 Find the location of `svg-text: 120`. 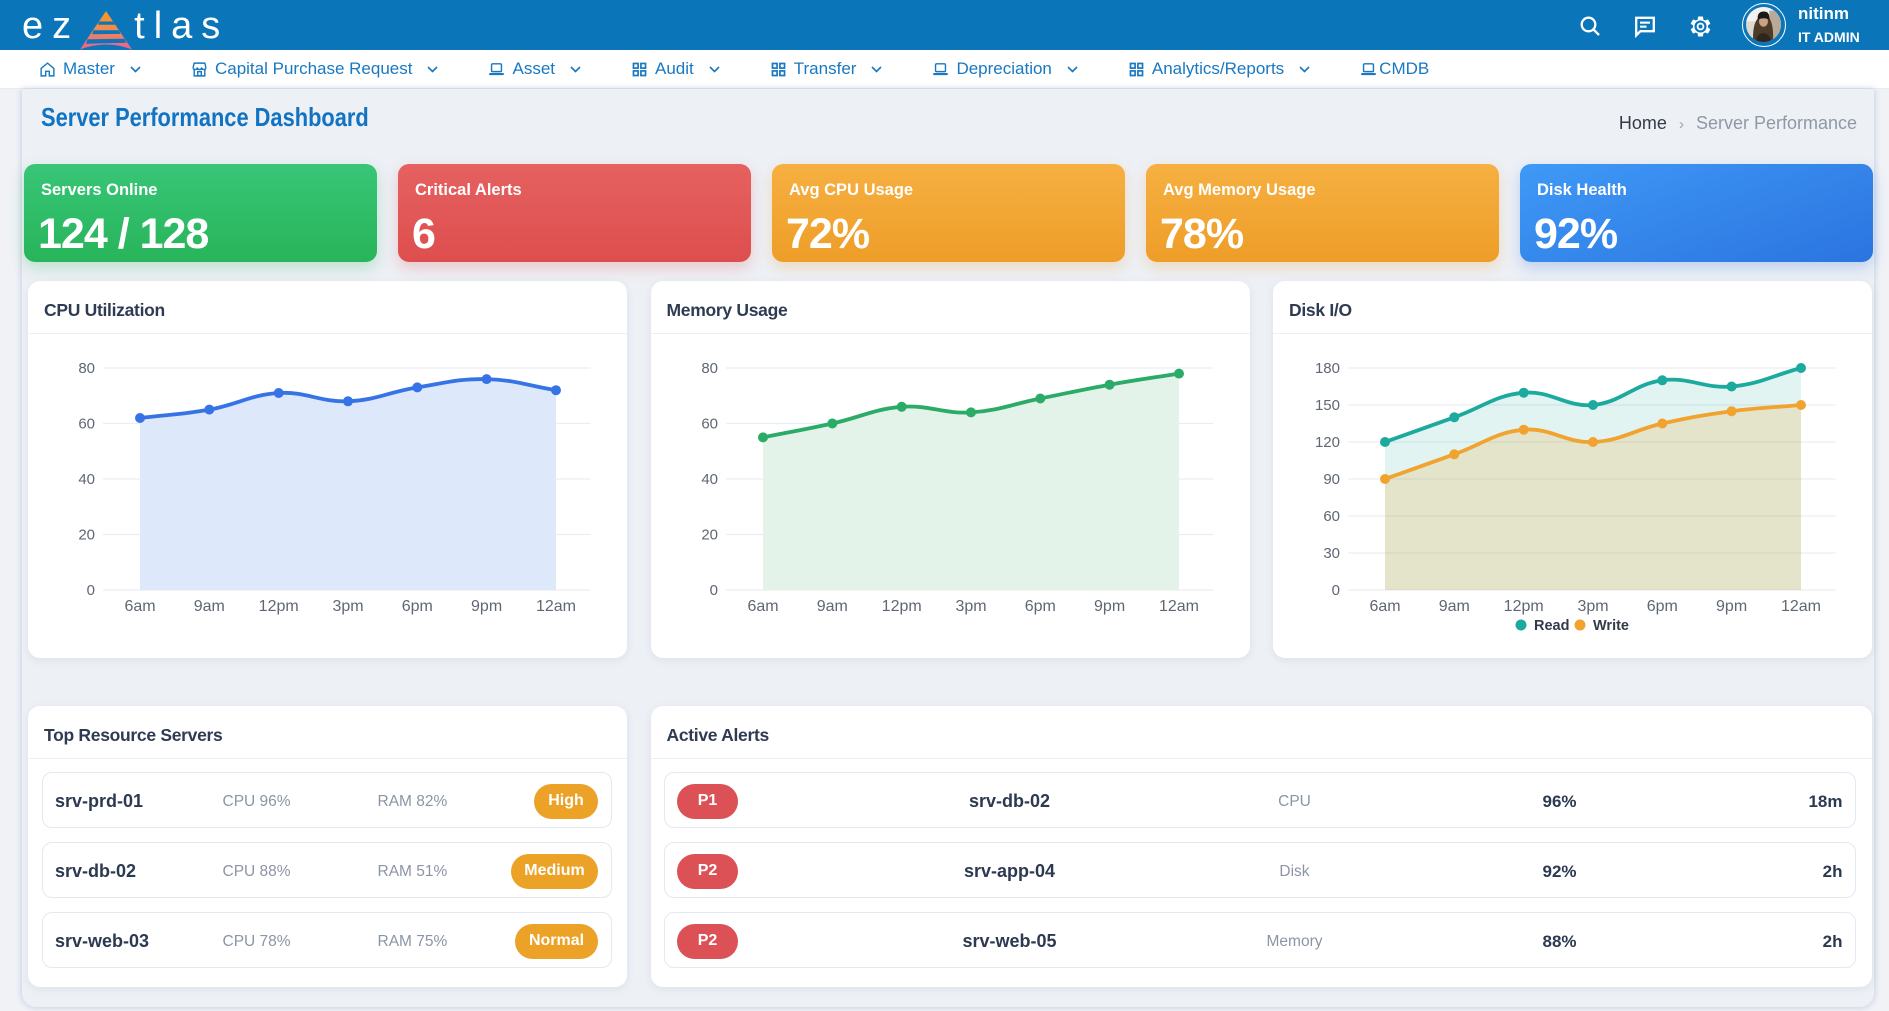

svg-text: 120 is located at coordinates (1327, 442).